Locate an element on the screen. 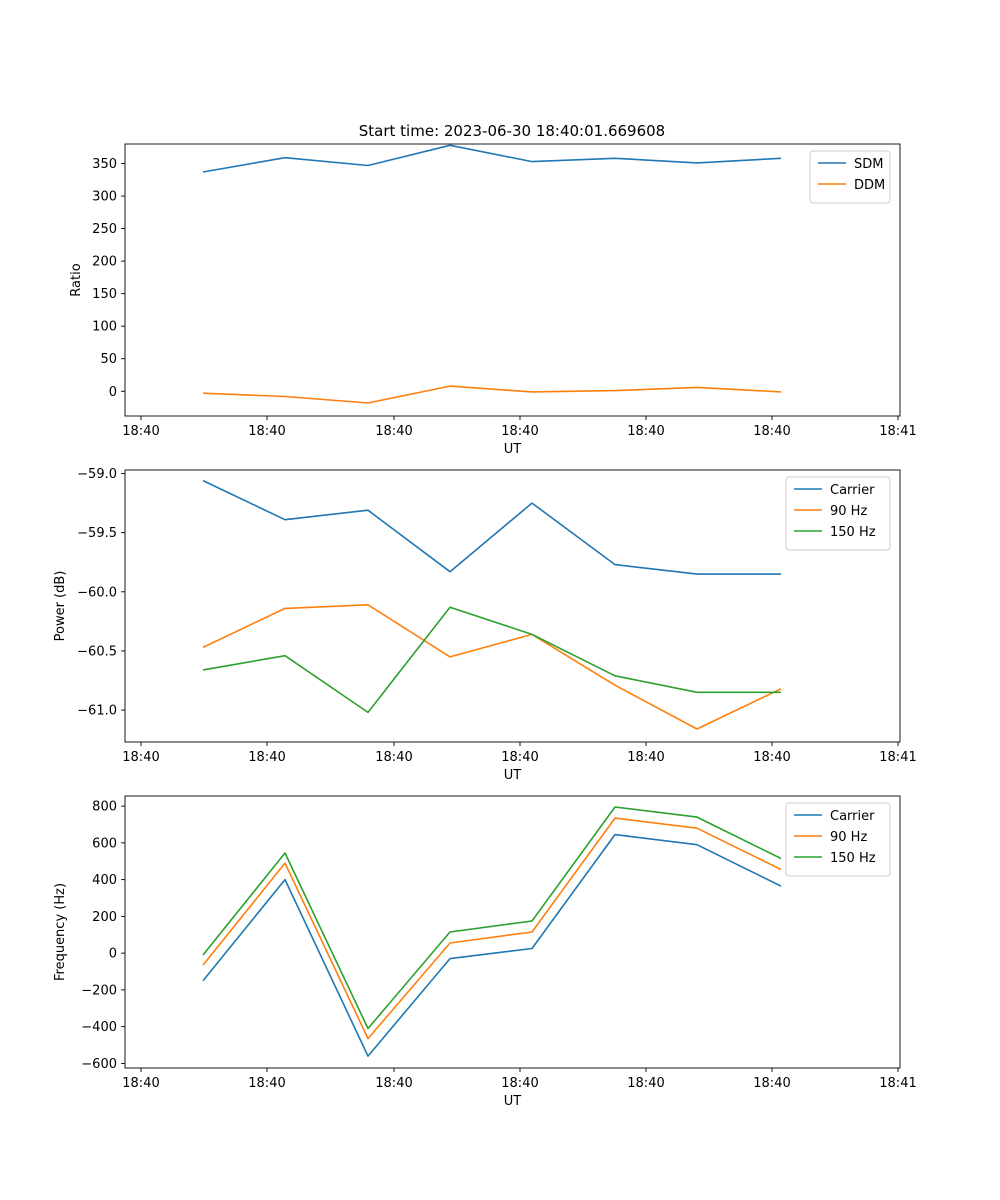 This screenshot has height=1200, width=1000. y-tick-label: 150 is located at coordinates (104, 294).